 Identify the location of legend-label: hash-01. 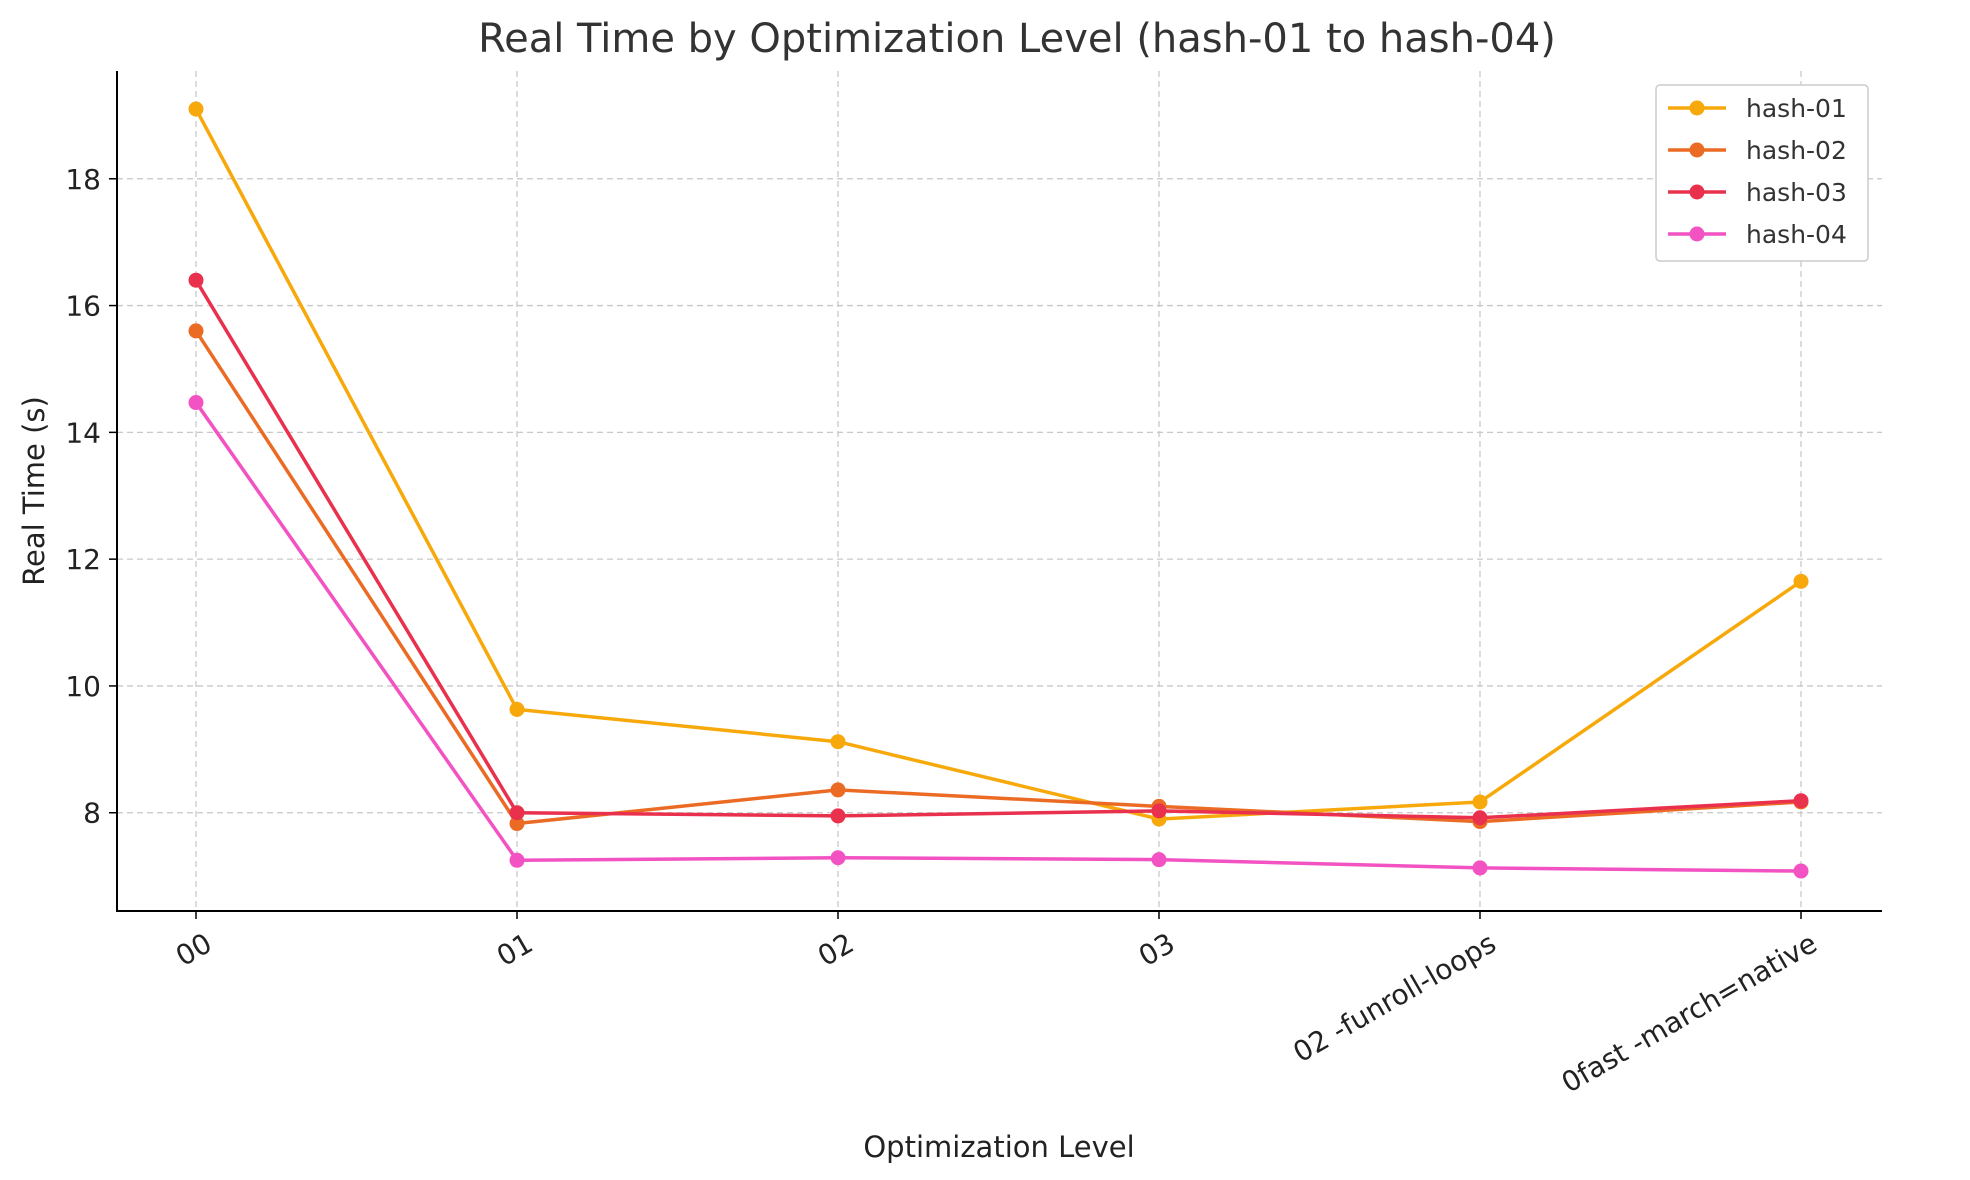
(1796, 108).